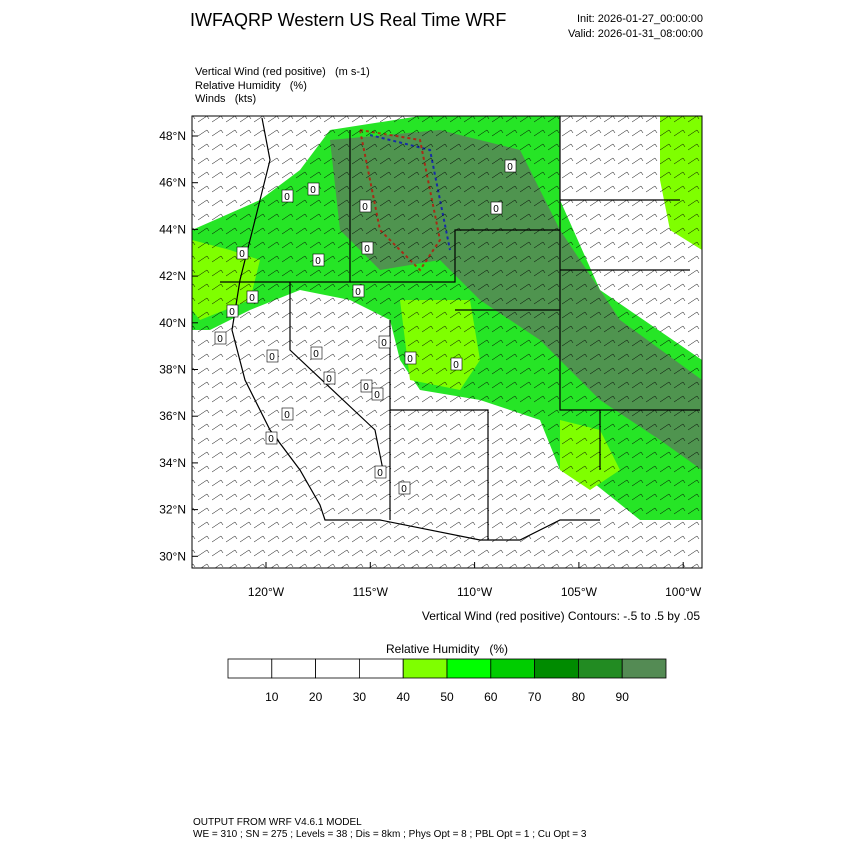  Describe the element at coordinates (266, 592) in the screenshot. I see `lon-label: 120°W` at that location.